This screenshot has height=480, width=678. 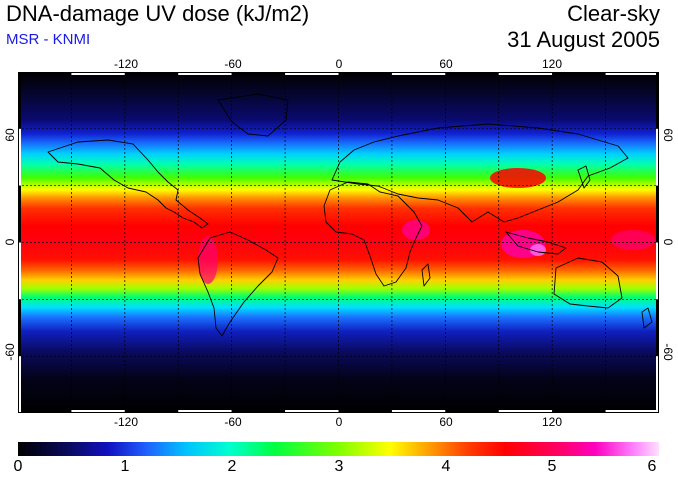 I want to click on pacific-maximum, so click(x=633, y=240).